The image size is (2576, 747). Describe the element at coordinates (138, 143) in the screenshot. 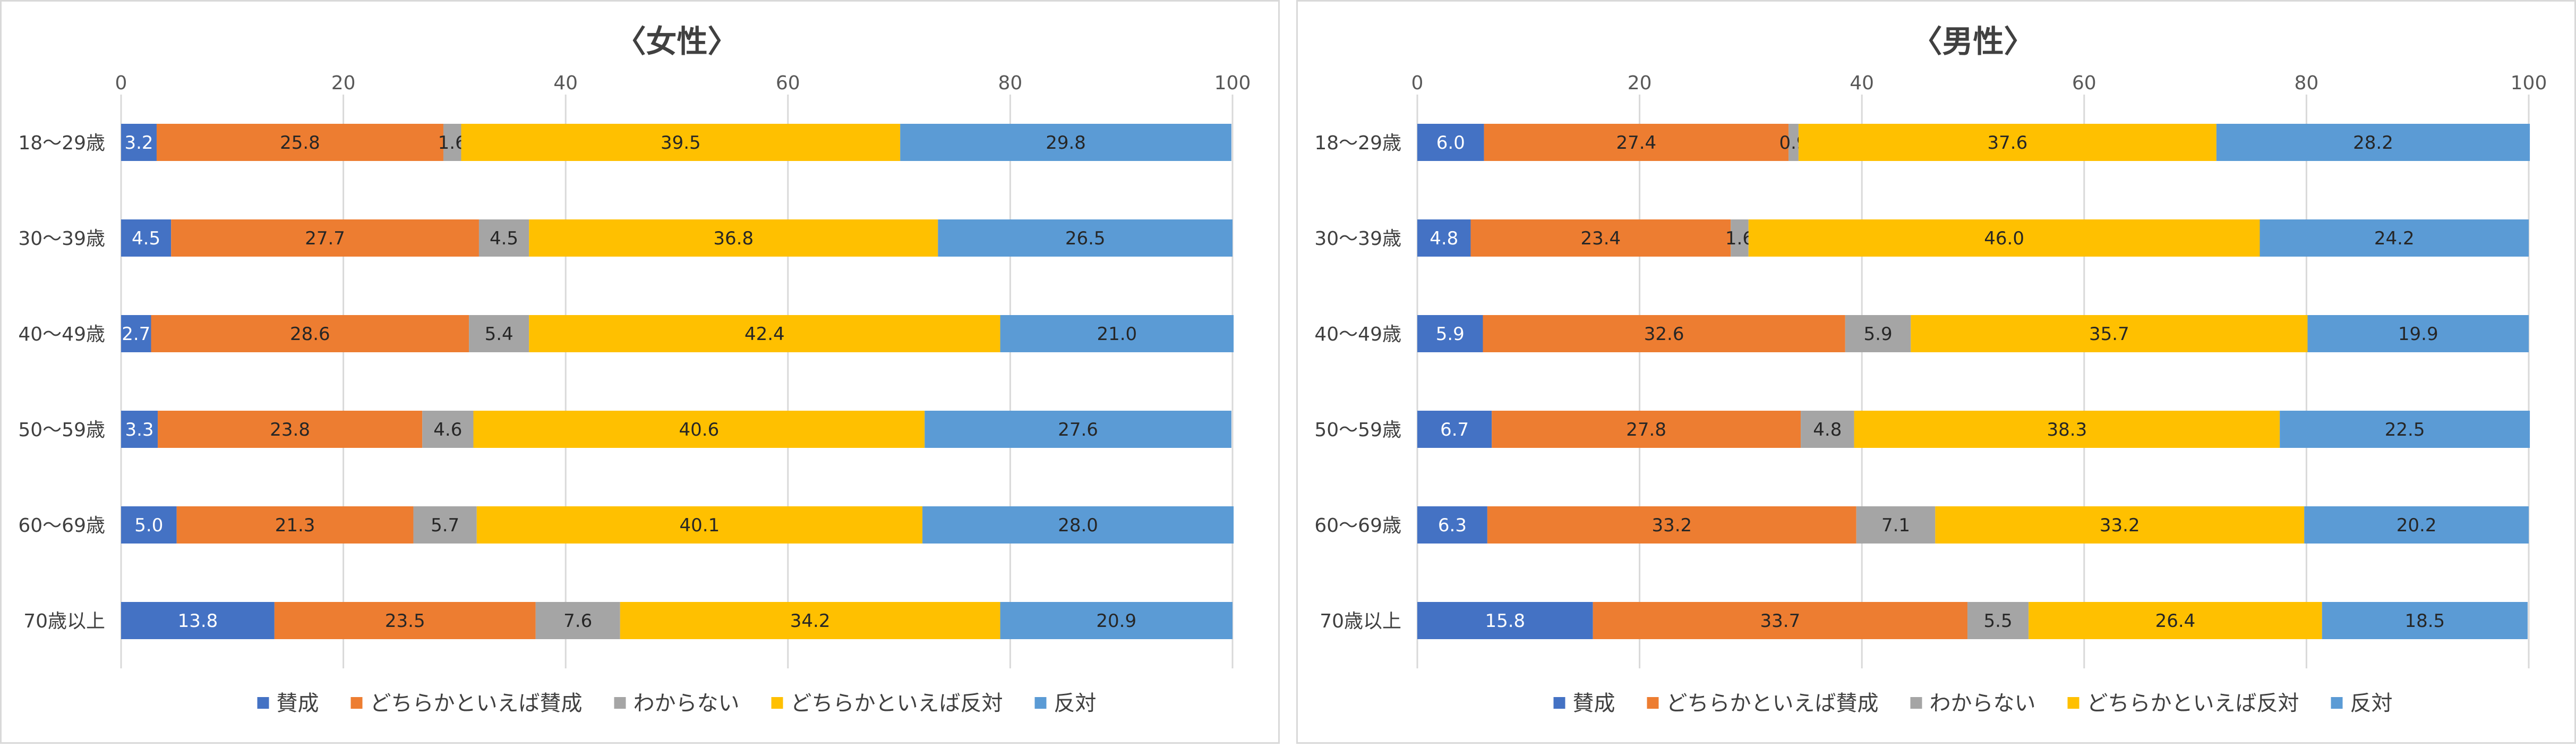

I see `data-label: 3.2` at that location.